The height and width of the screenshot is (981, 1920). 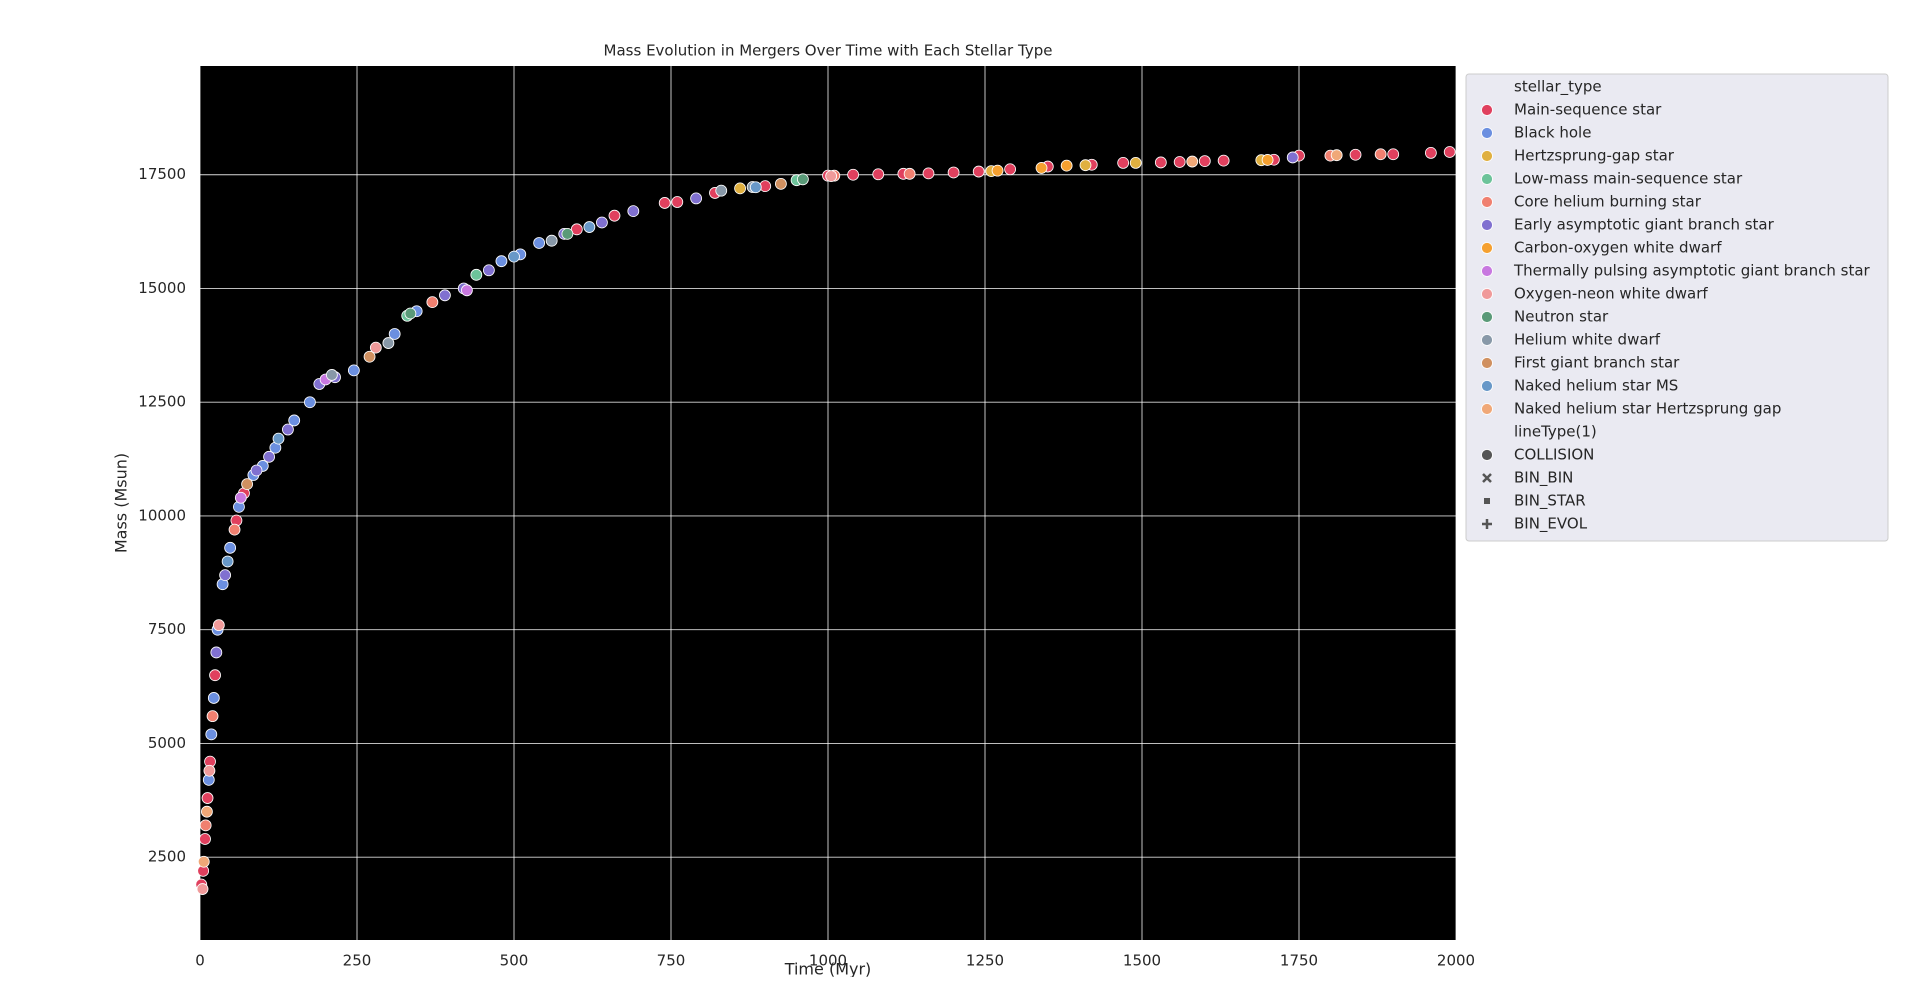 What do you see at coordinates (200, 961) in the screenshot?
I see `x-tick-label: 0` at bounding box center [200, 961].